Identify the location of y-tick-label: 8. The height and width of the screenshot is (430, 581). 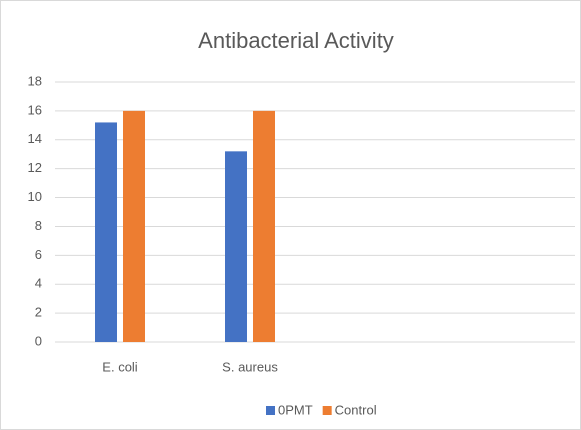
(38, 225).